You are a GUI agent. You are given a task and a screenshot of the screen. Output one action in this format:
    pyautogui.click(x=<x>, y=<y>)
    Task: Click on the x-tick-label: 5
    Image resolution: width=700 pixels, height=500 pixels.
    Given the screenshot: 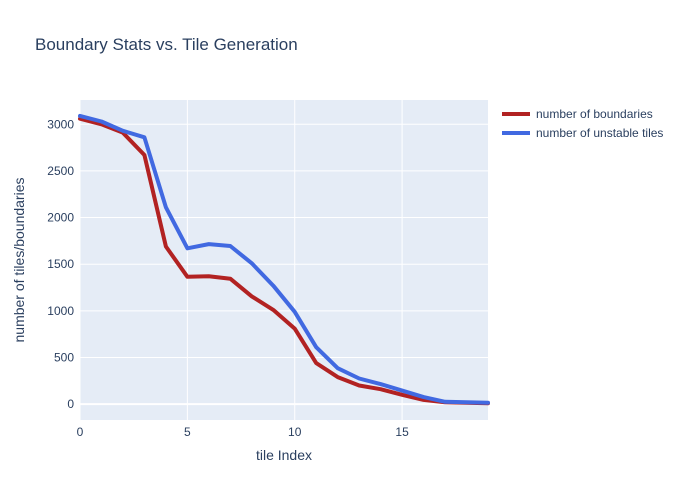 What is the action you would take?
    pyautogui.click(x=187, y=432)
    